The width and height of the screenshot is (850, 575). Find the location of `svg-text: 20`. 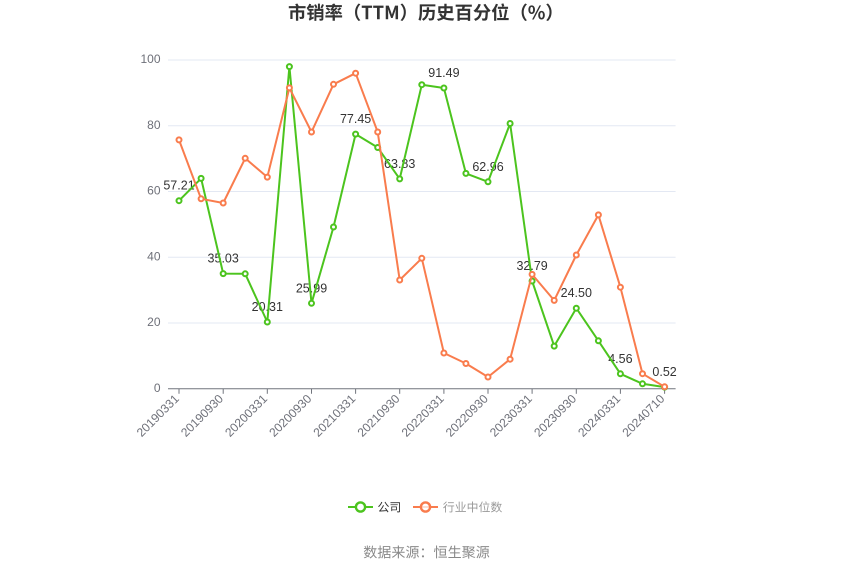

svg-text: 20 is located at coordinates (154, 322).